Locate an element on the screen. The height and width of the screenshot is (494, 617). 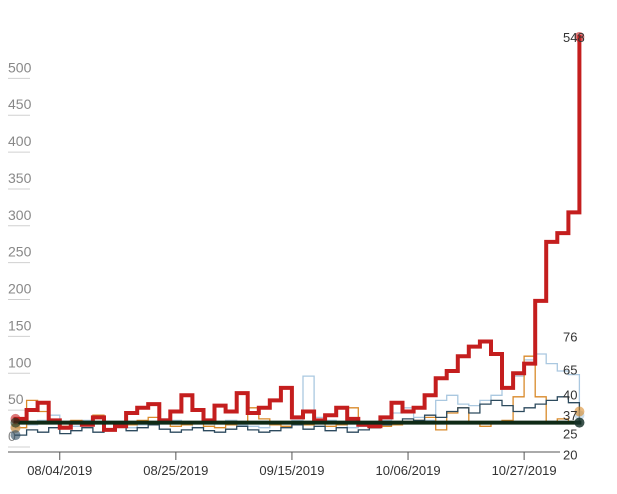
end-value-label: 65 is located at coordinates (570, 369).